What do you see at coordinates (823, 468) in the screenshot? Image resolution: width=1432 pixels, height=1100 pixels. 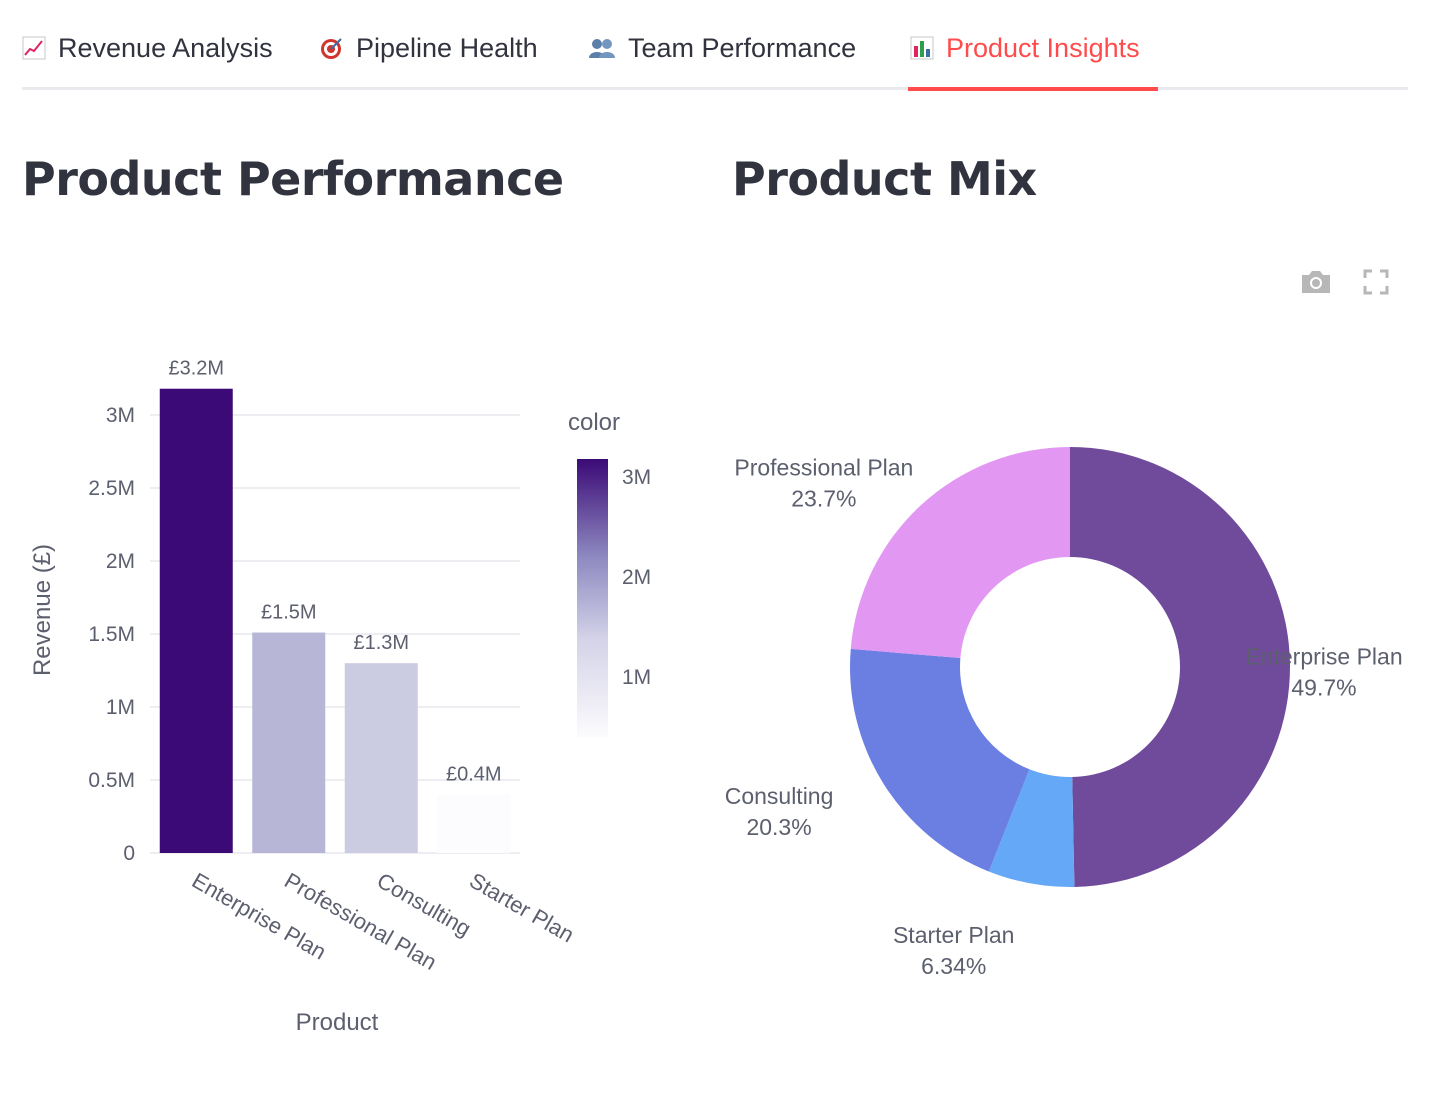 I see `pie-label: Professional Plan` at bounding box center [823, 468].